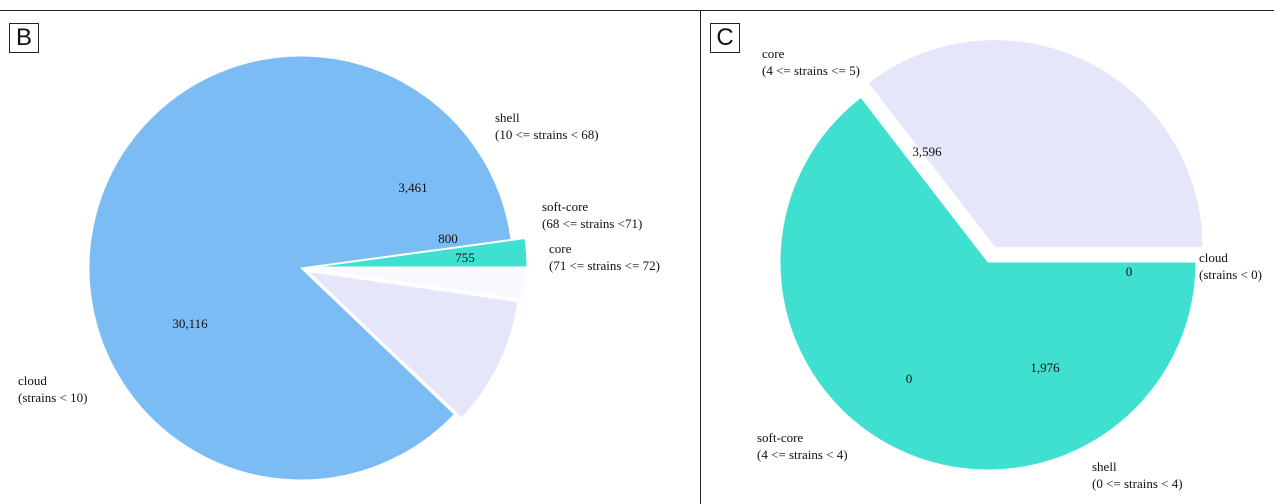 This screenshot has height=504, width=1274. Describe the element at coordinates (1045, 367) in the screenshot. I see `slice-value-label: 1,976` at that location.